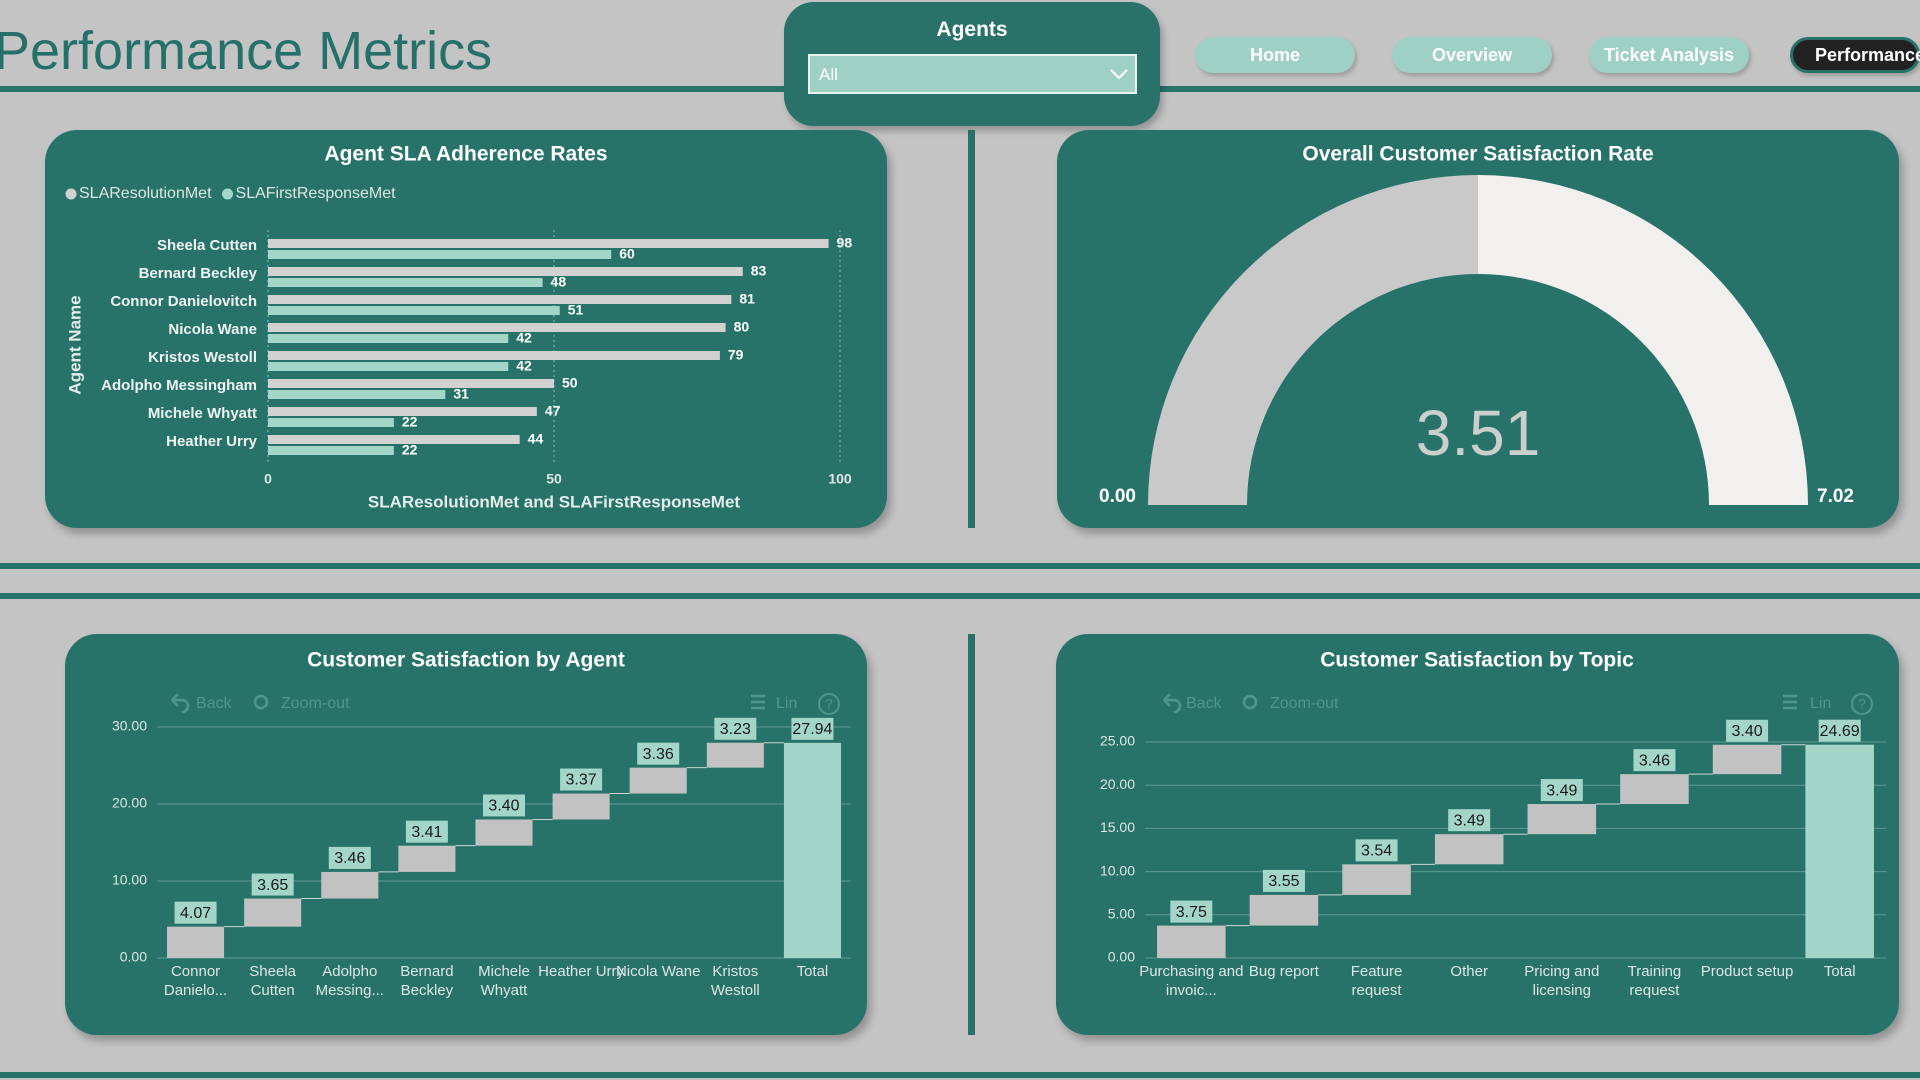 The height and width of the screenshot is (1080, 1920). I want to click on data-label: 47, so click(553, 411).